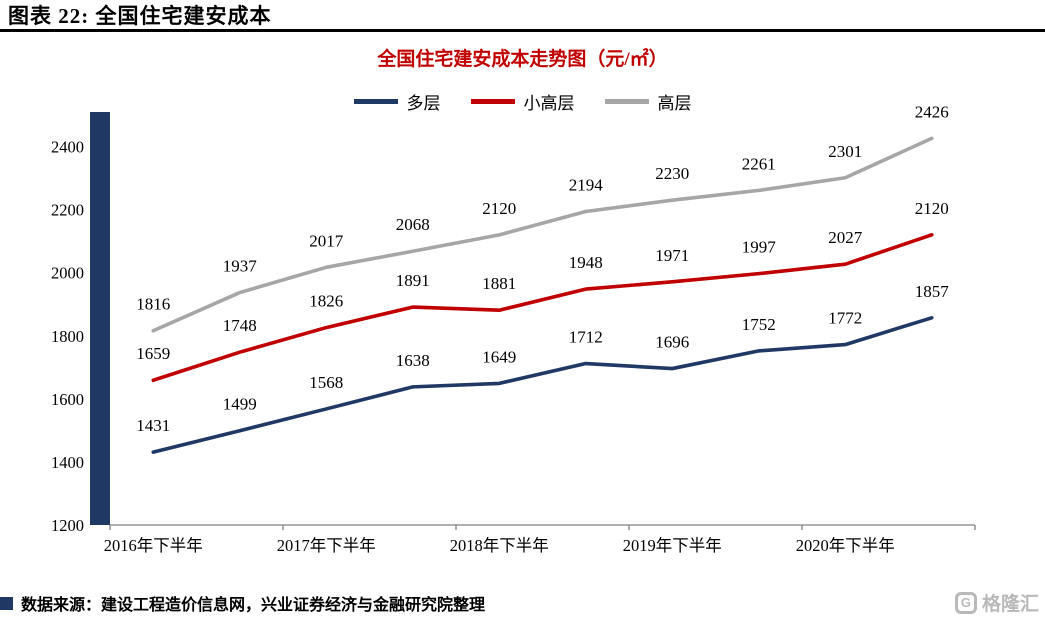 This screenshot has height=624, width=1045. What do you see at coordinates (67, 525) in the screenshot?
I see `y-axis-label: 1200` at bounding box center [67, 525].